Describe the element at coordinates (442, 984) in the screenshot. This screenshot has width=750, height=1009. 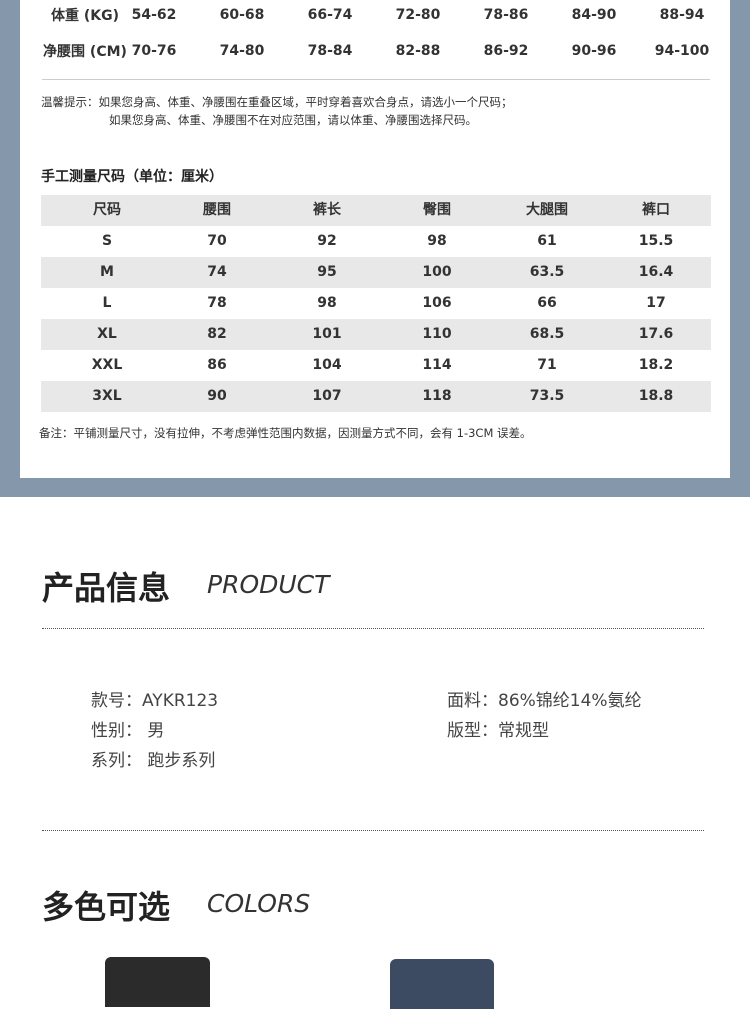
I see `navy-pants-image` at that location.